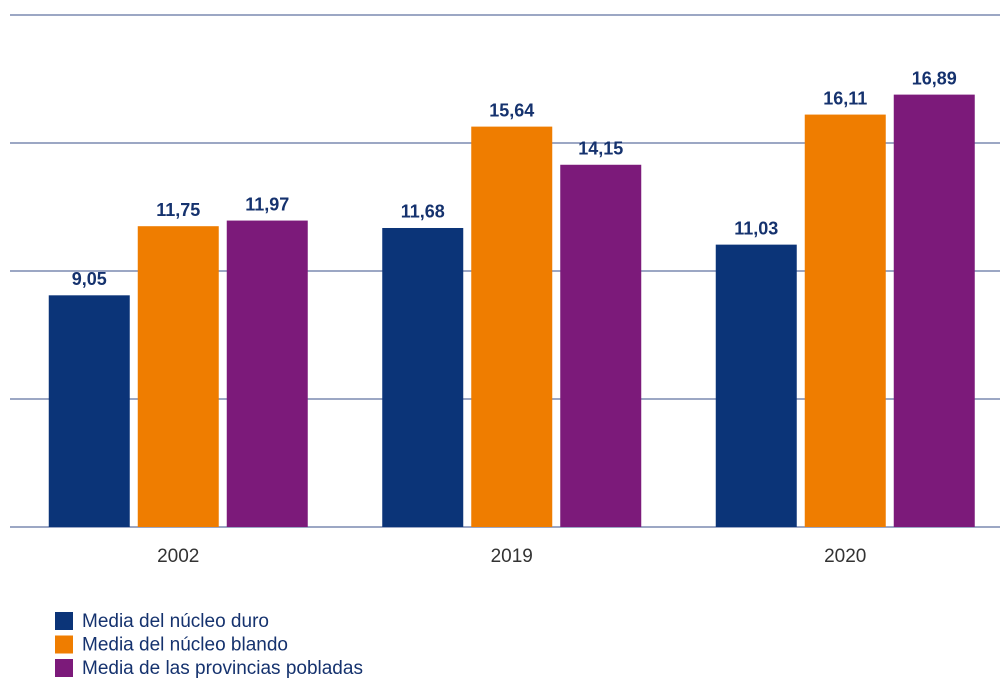 The height and width of the screenshot is (686, 1000). Describe the element at coordinates (185, 645) in the screenshot. I see `legend-label: Media del núcleo blando` at that location.